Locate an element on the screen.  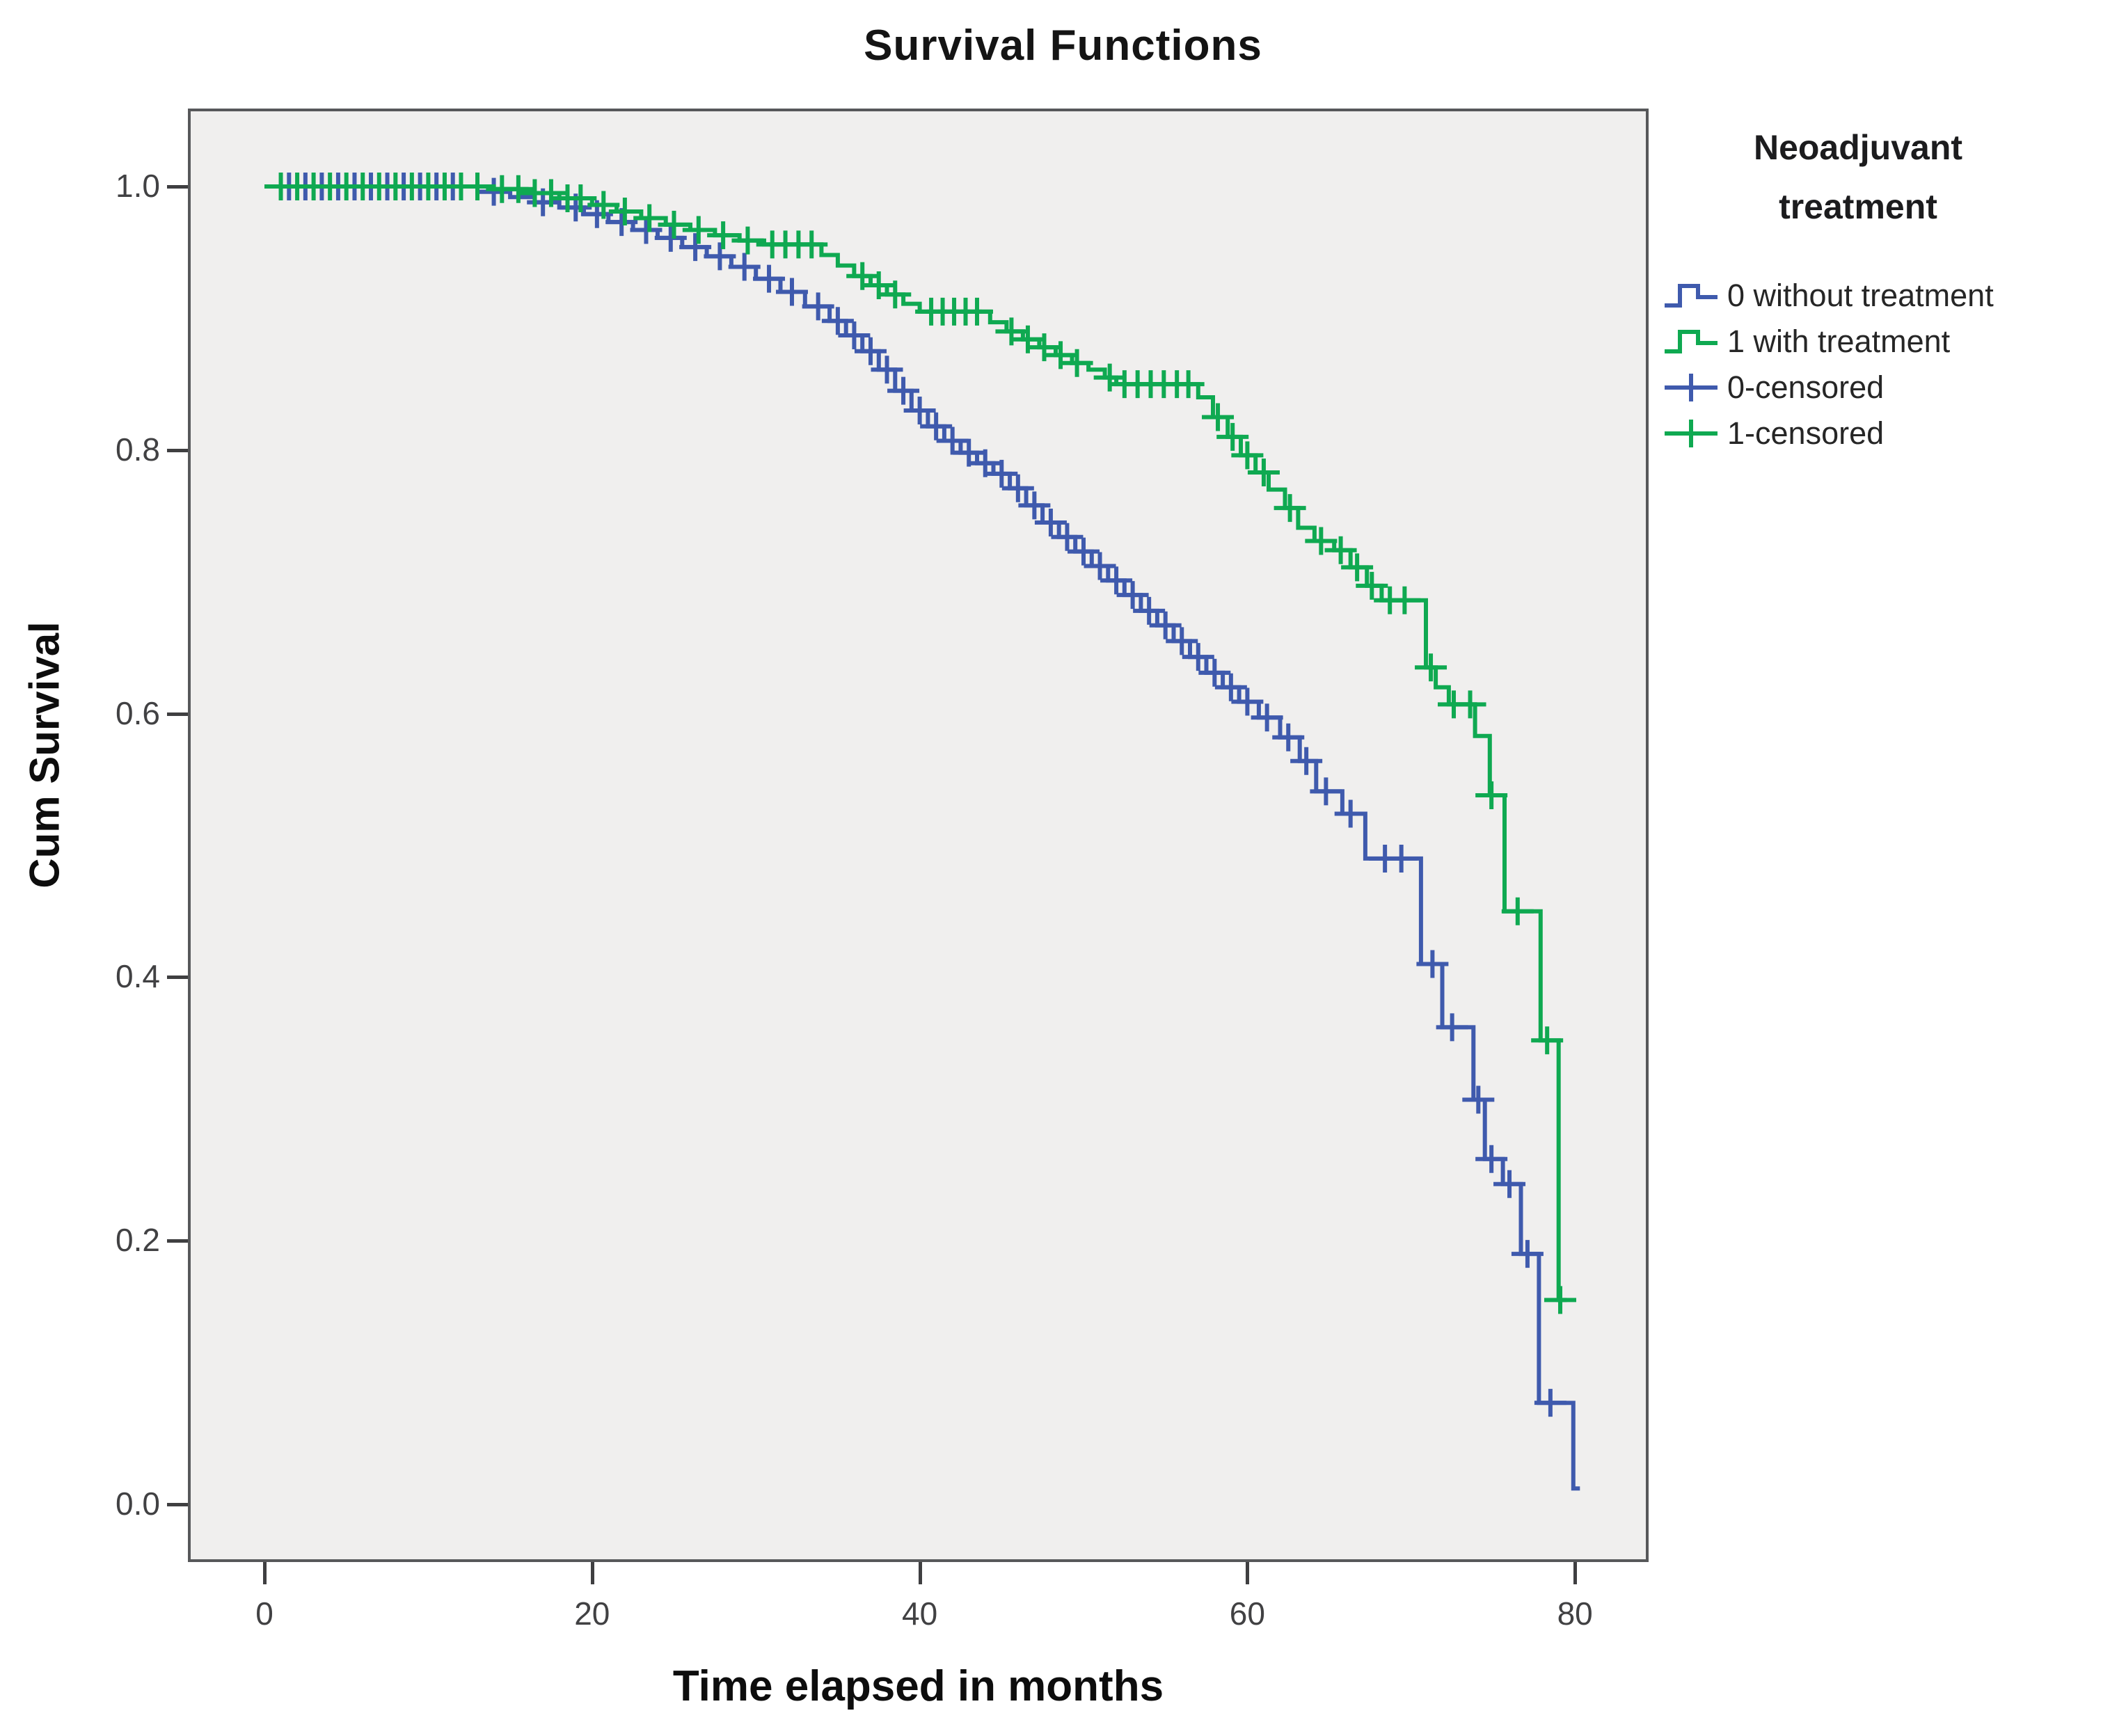
x-tick-label: 0 is located at coordinates (264, 1613).